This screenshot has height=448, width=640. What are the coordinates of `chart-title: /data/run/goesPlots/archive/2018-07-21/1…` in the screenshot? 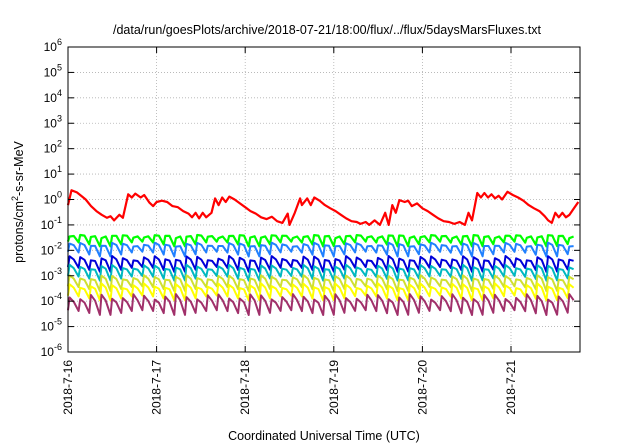 It's located at (327, 30).